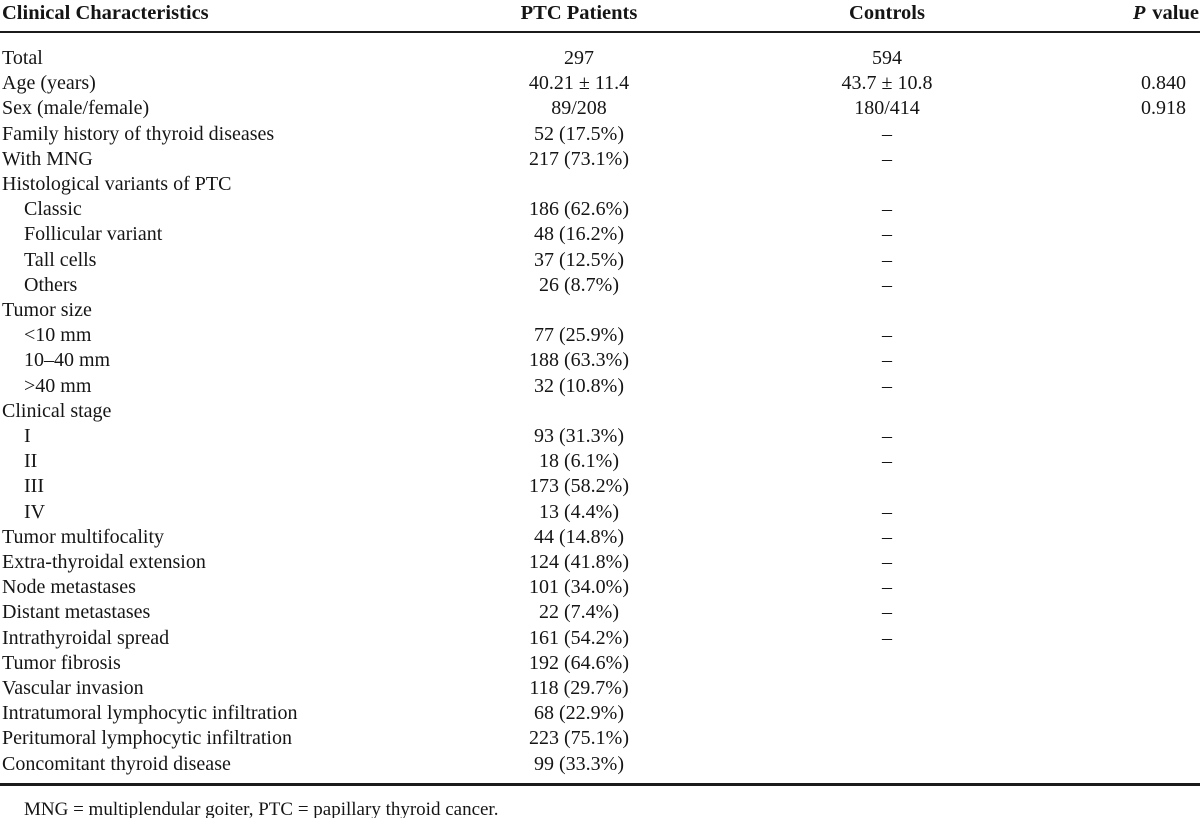  What do you see at coordinates (579, 637) in the screenshot?
I see `ptc-value-cell: 161 (54.2%)` at bounding box center [579, 637].